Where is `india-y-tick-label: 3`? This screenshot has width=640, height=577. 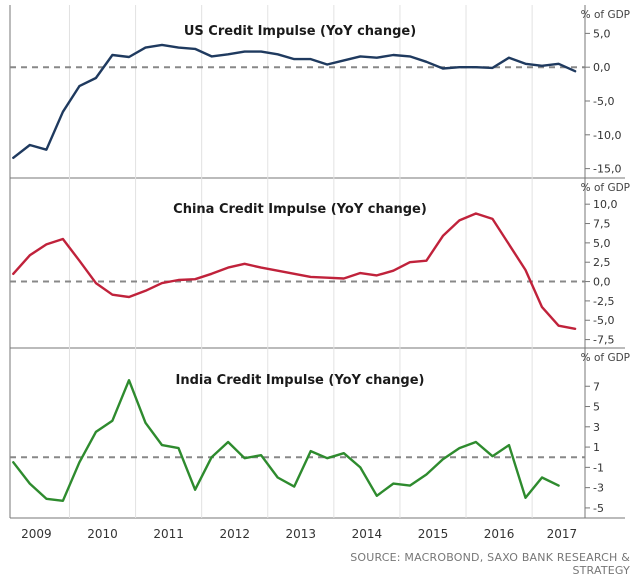 india-y-tick-label: 3 is located at coordinates (596, 427).